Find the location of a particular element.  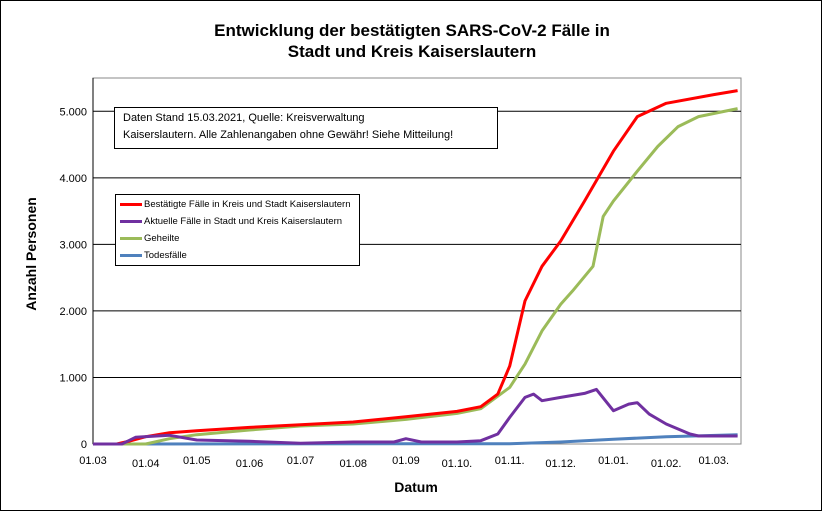

legend-label: Geheilte is located at coordinates (162, 238).